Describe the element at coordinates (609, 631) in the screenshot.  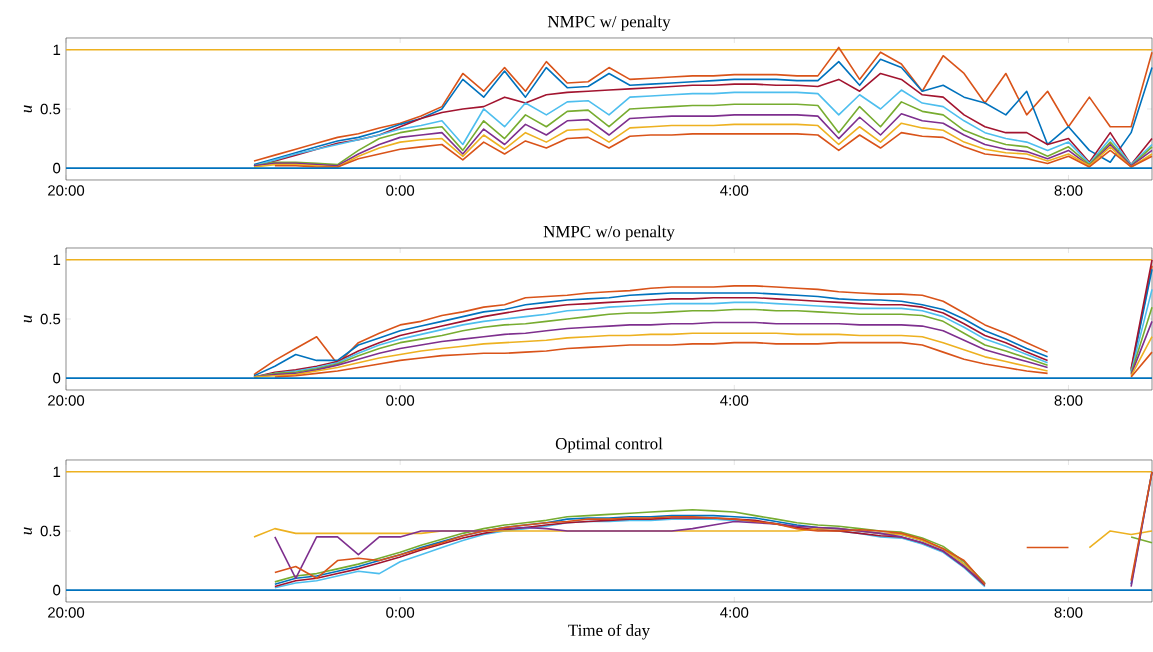
I see `x-axis-title: Time of day` at that location.